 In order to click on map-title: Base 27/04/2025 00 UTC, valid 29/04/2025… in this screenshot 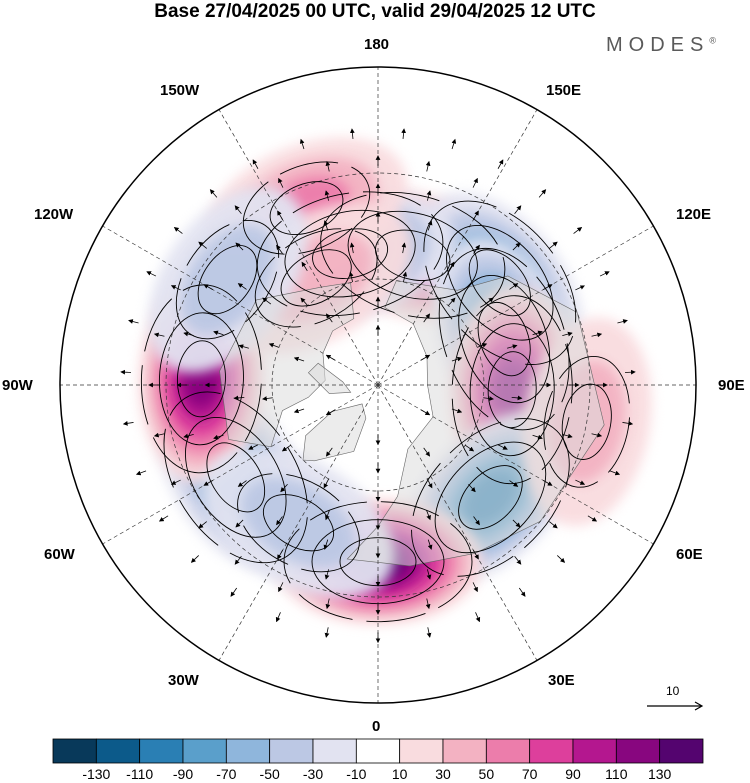, I will do `click(375, 11)`.